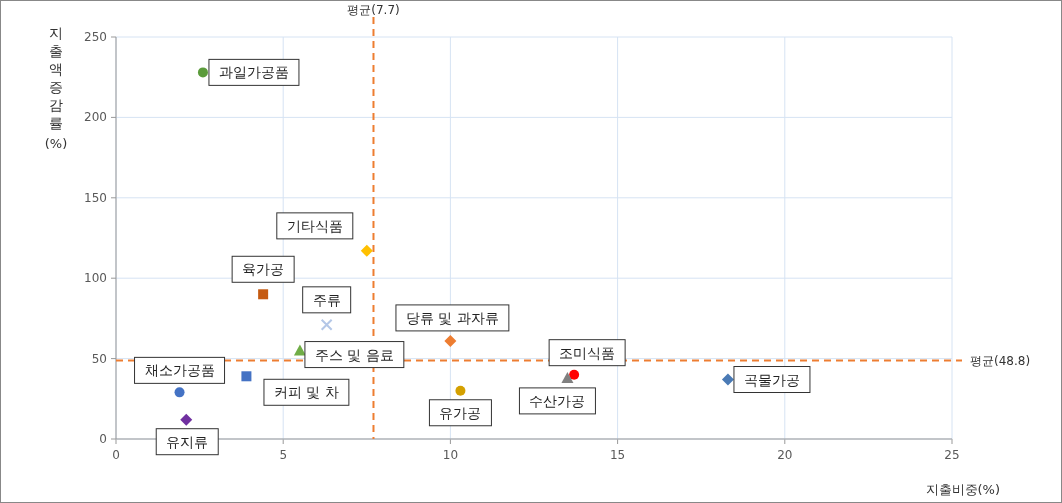 Image resolution: width=1062 pixels, height=503 pixels. Describe the element at coordinates (103, 439) in the screenshot. I see `y-tick-label: 0` at that location.